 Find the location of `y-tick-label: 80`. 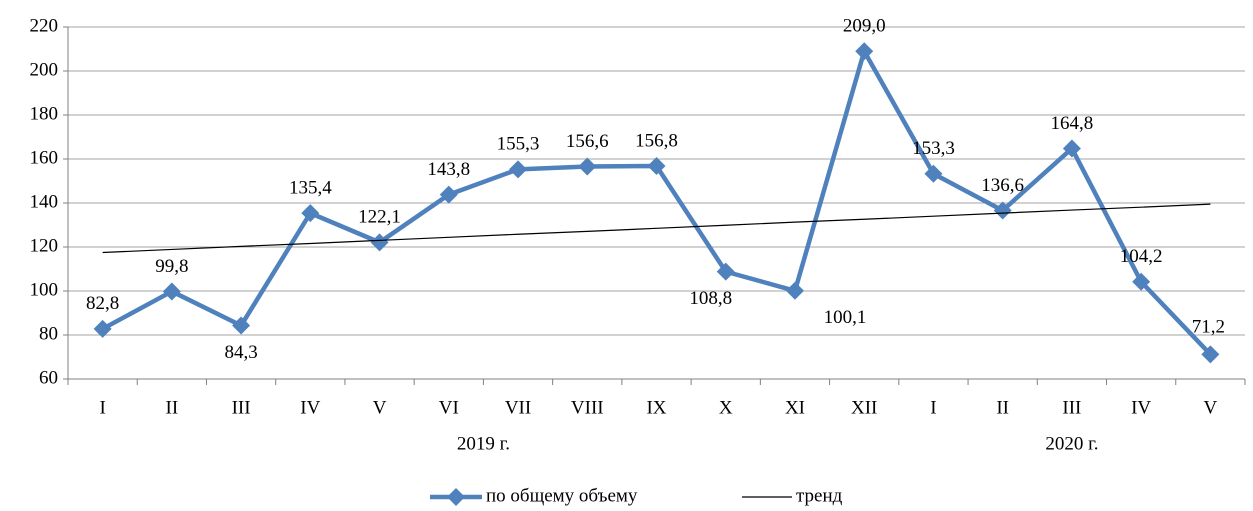

y-tick-label: 80 is located at coordinates (48, 333).